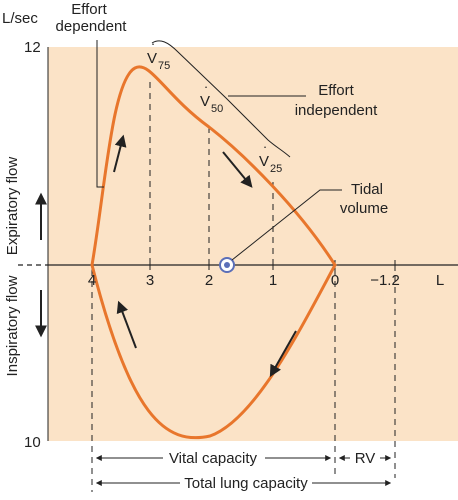  Describe the element at coordinates (440, 280) in the screenshot. I see `x-unit-label: L` at that location.